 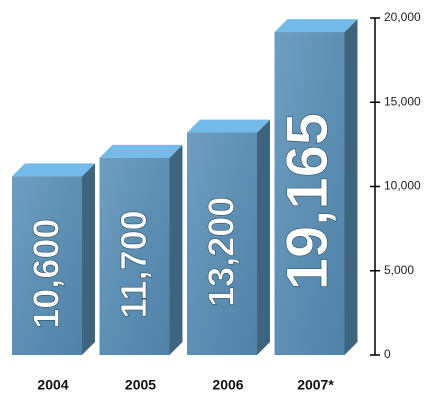 I want to click on value-label: 10,600, so click(x=46, y=274).